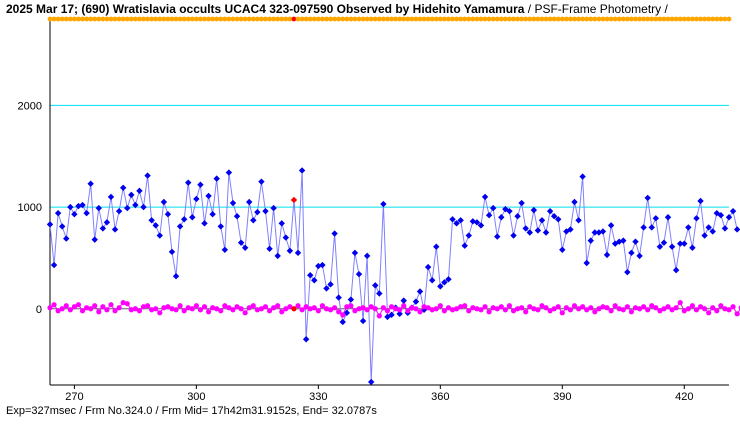 The image size is (740, 425). Describe the element at coordinates (196, 397) in the screenshot. I see `x-tick-label-300: 300` at that location.